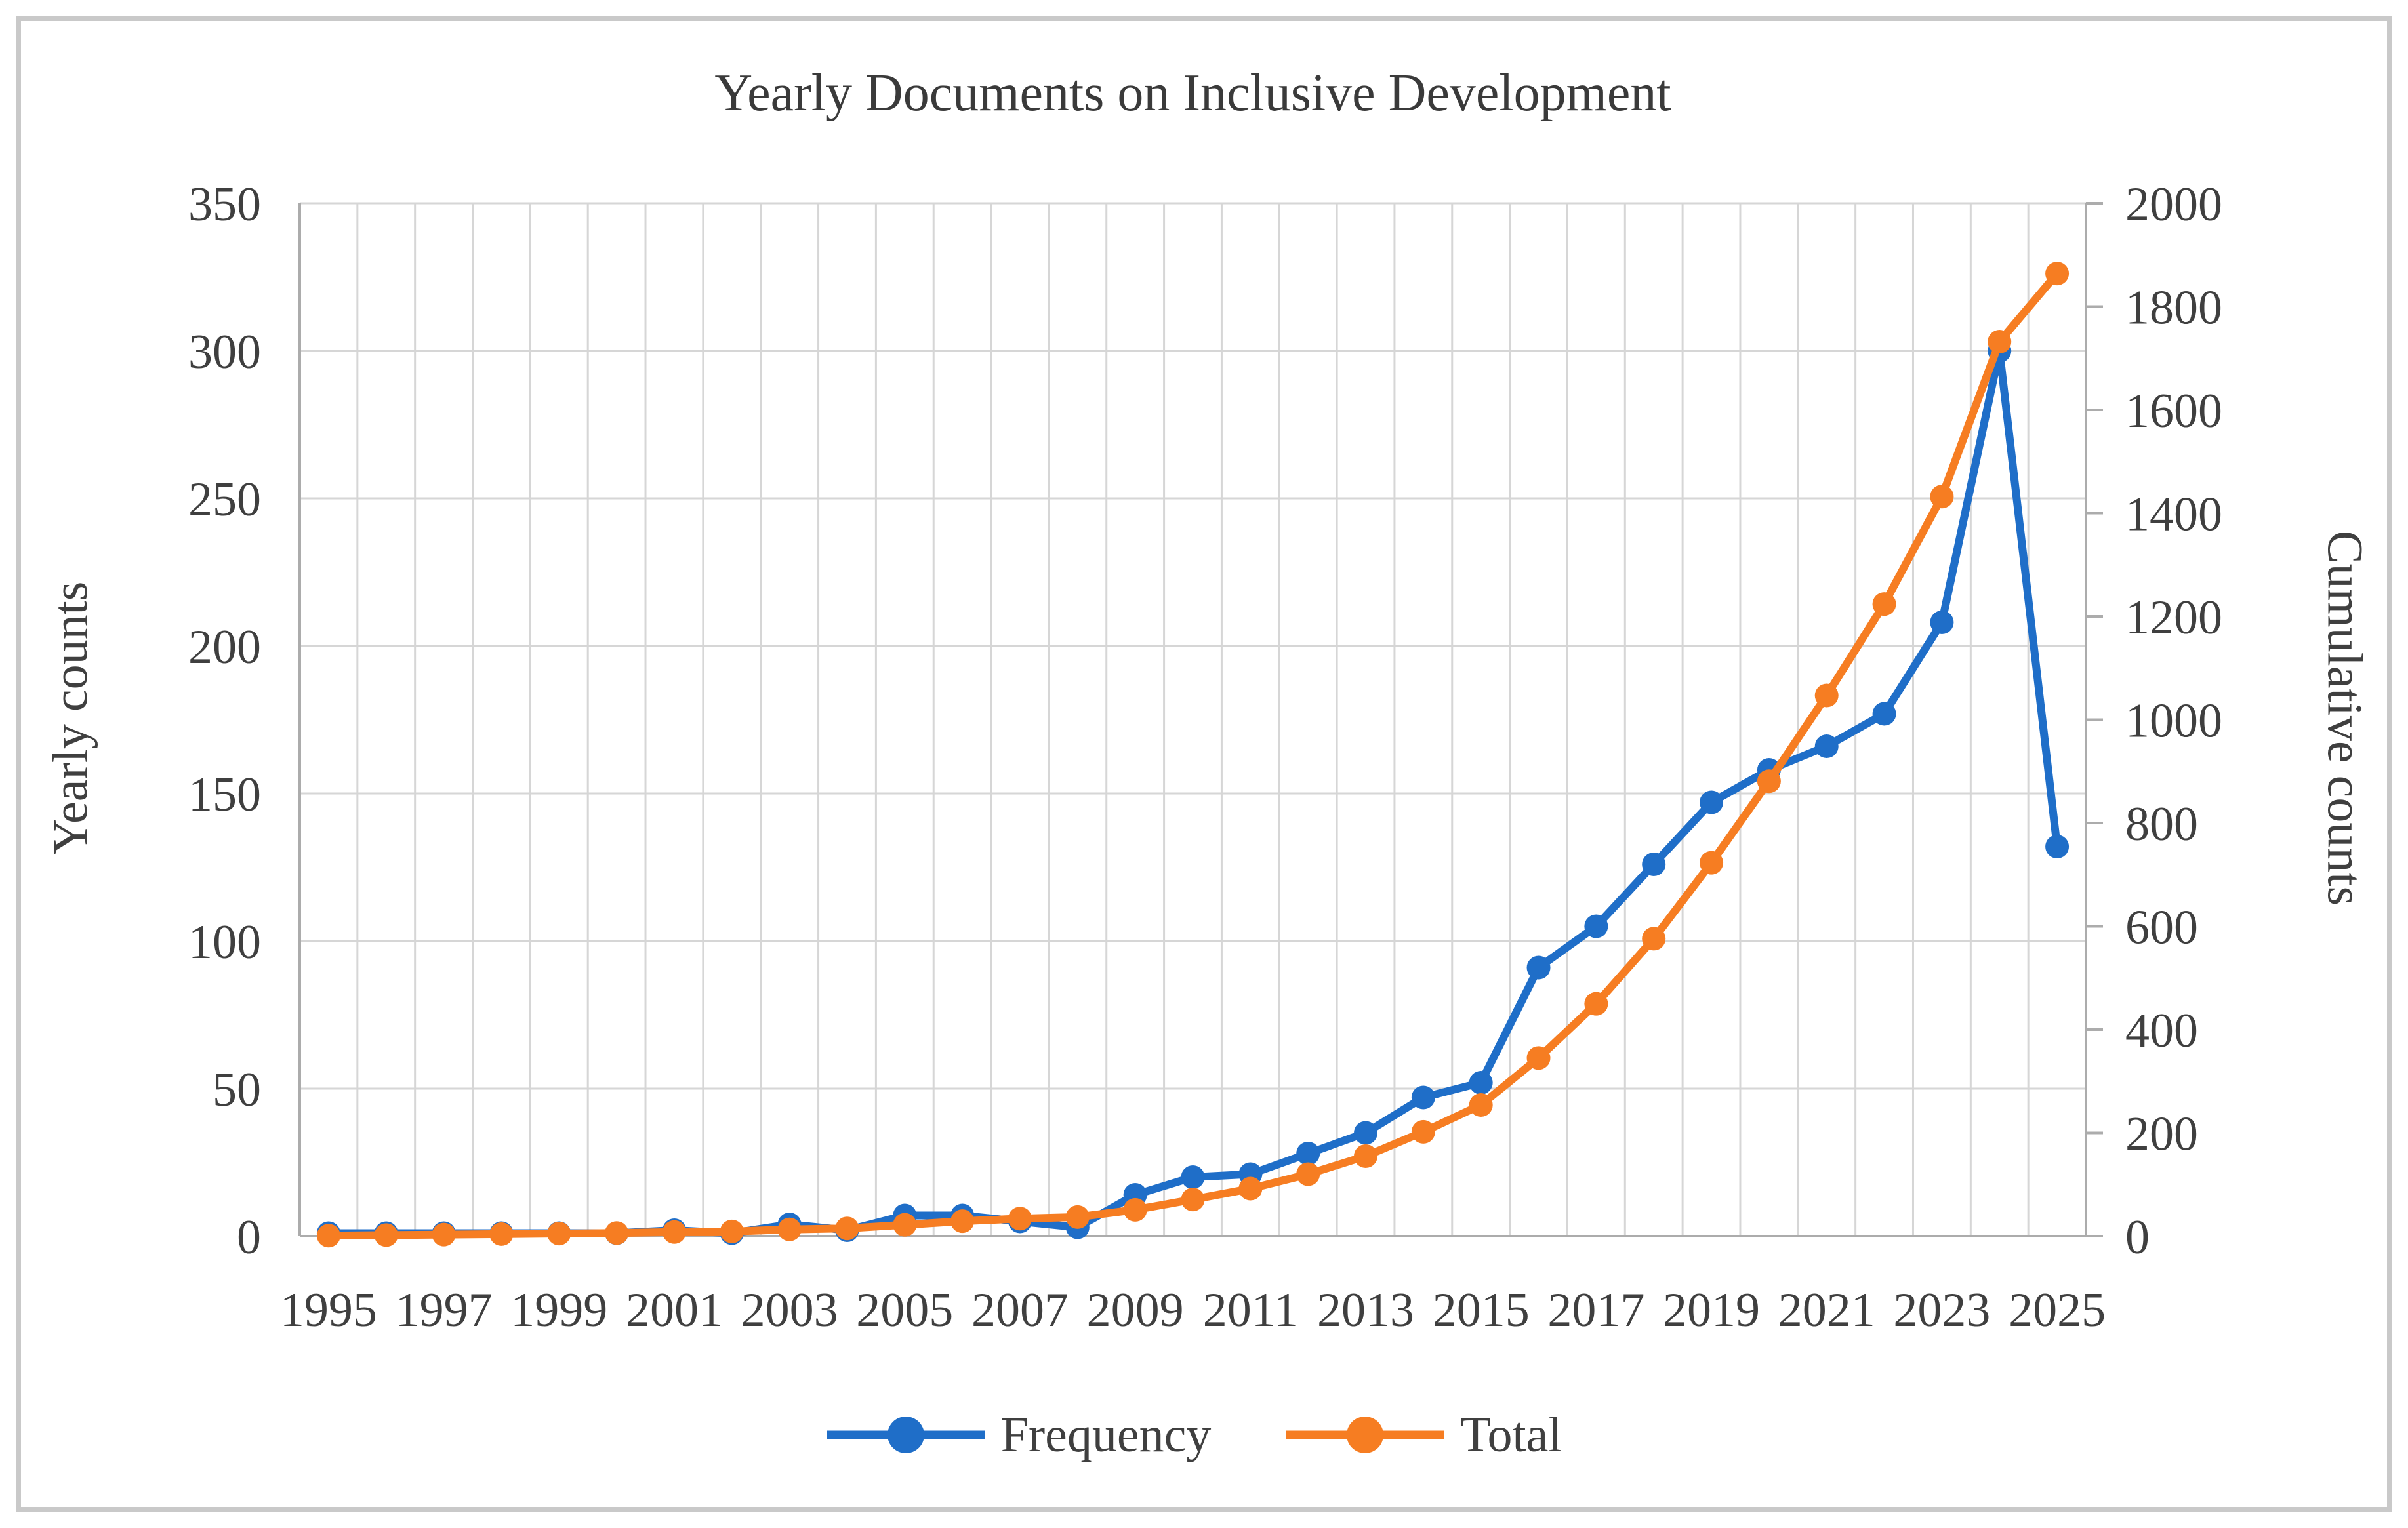  What do you see at coordinates (2173, 515) in the screenshot?
I see `right-axis-tick-label: 1400` at bounding box center [2173, 515].